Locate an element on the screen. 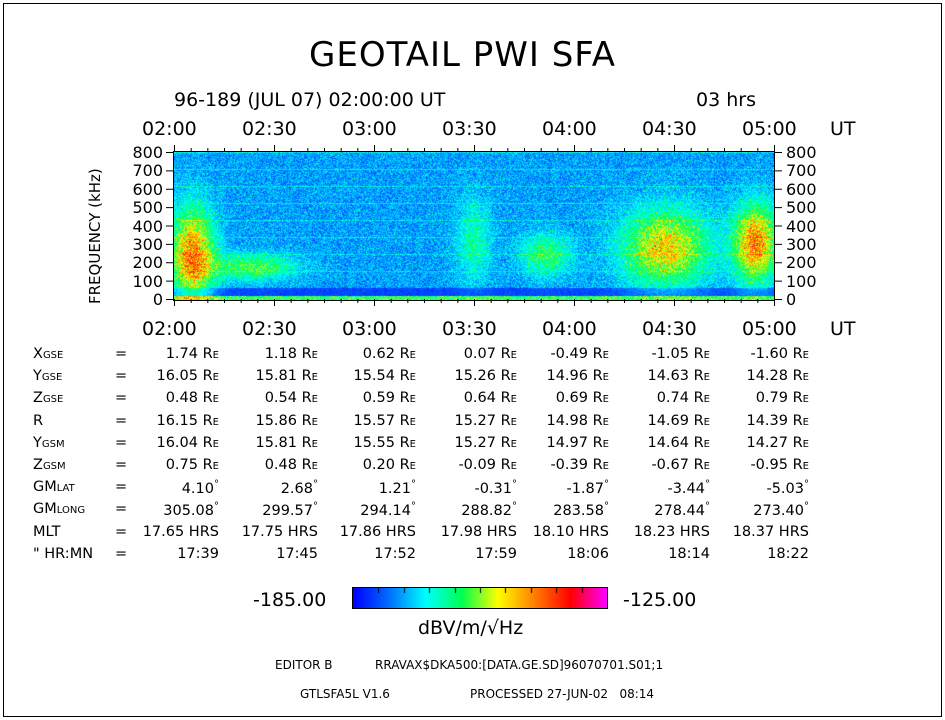 The width and height of the screenshot is (945, 720). ephemeris-value: 14.63 RE is located at coordinates (678, 376).